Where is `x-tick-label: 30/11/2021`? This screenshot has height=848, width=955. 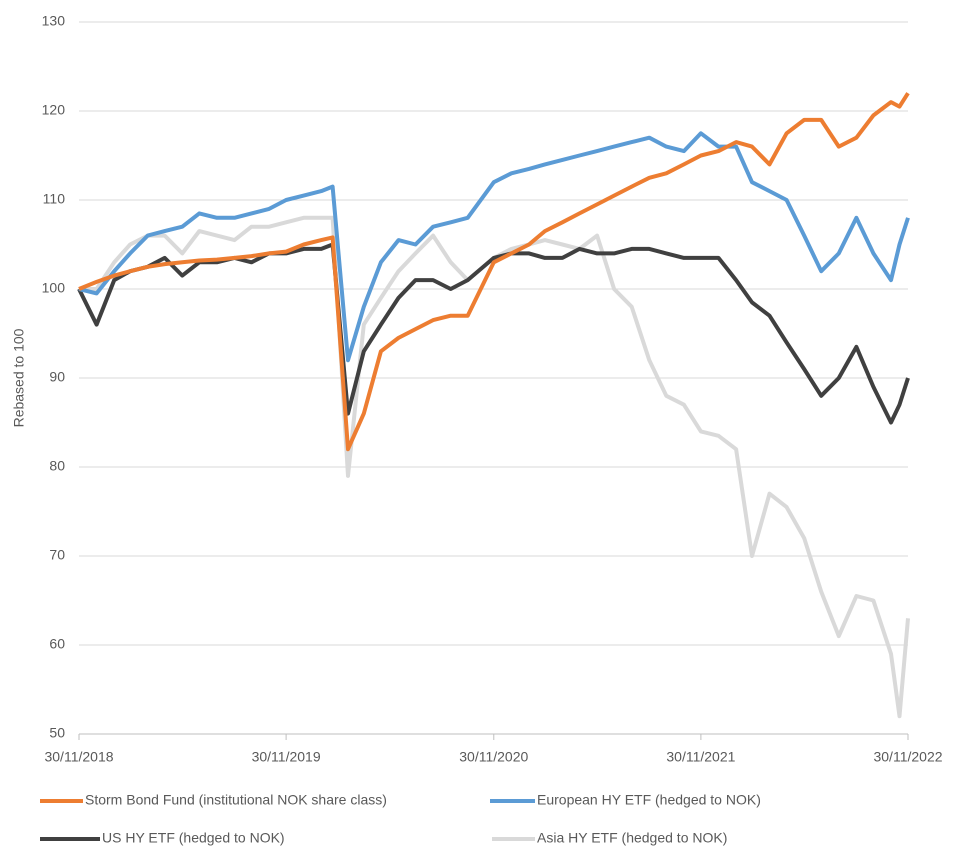
x-tick-label: 30/11/2021 is located at coordinates (700, 757).